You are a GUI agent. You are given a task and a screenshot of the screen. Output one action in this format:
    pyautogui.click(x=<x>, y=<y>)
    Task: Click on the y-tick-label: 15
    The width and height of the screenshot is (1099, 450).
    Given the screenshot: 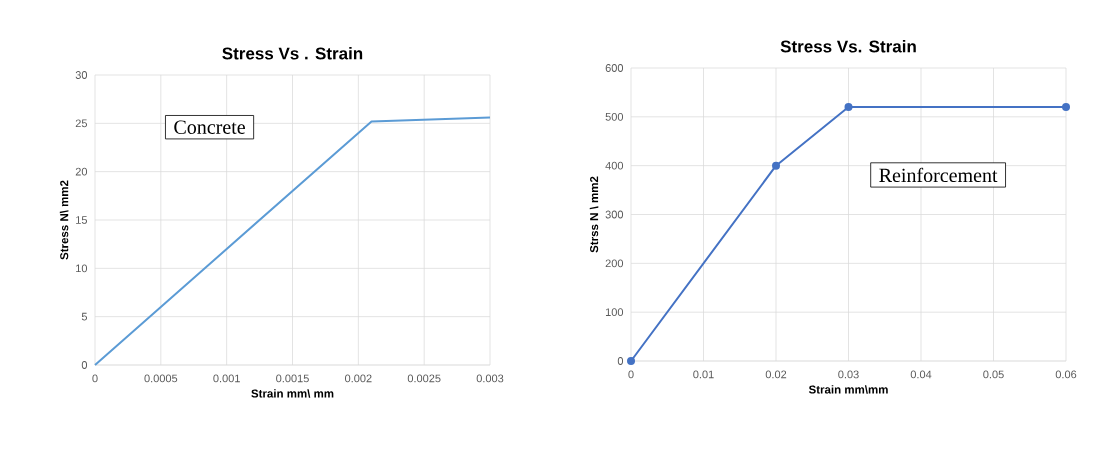 What is the action you would take?
    pyautogui.click(x=82, y=220)
    